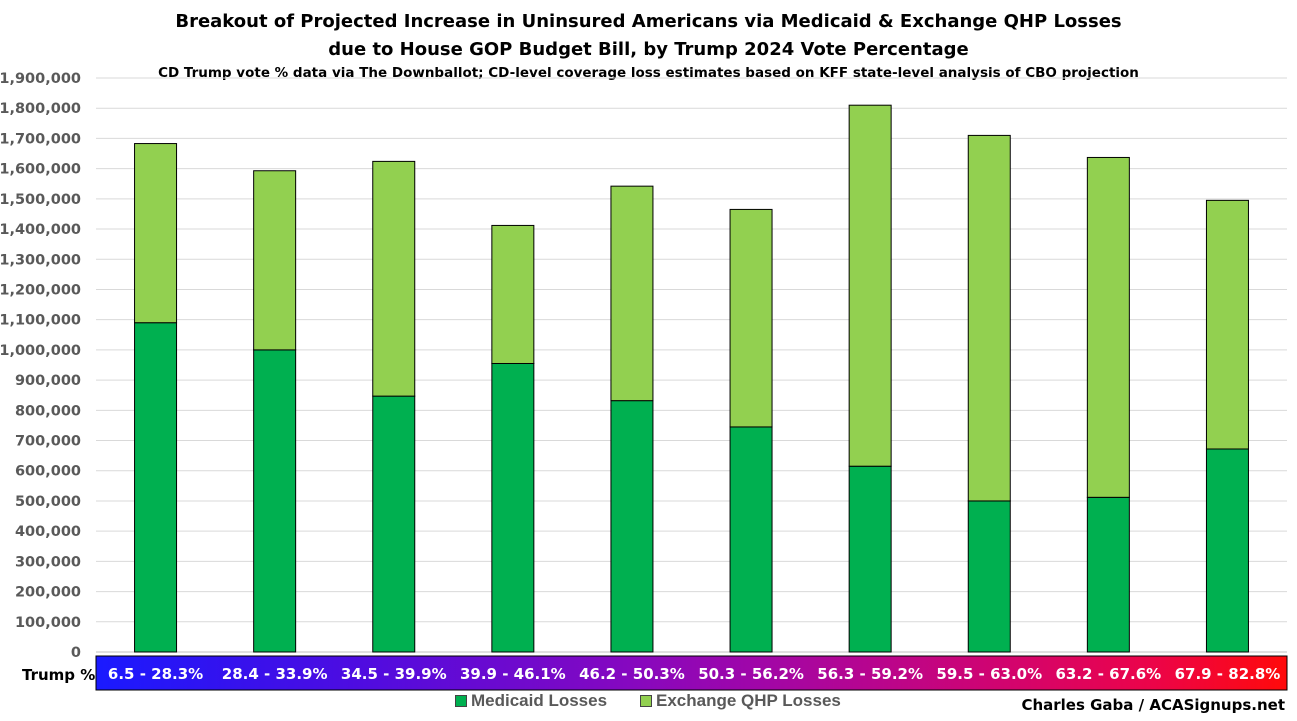  I want to click on x-tick-label: 39.9 - 46.1%, so click(513, 674).